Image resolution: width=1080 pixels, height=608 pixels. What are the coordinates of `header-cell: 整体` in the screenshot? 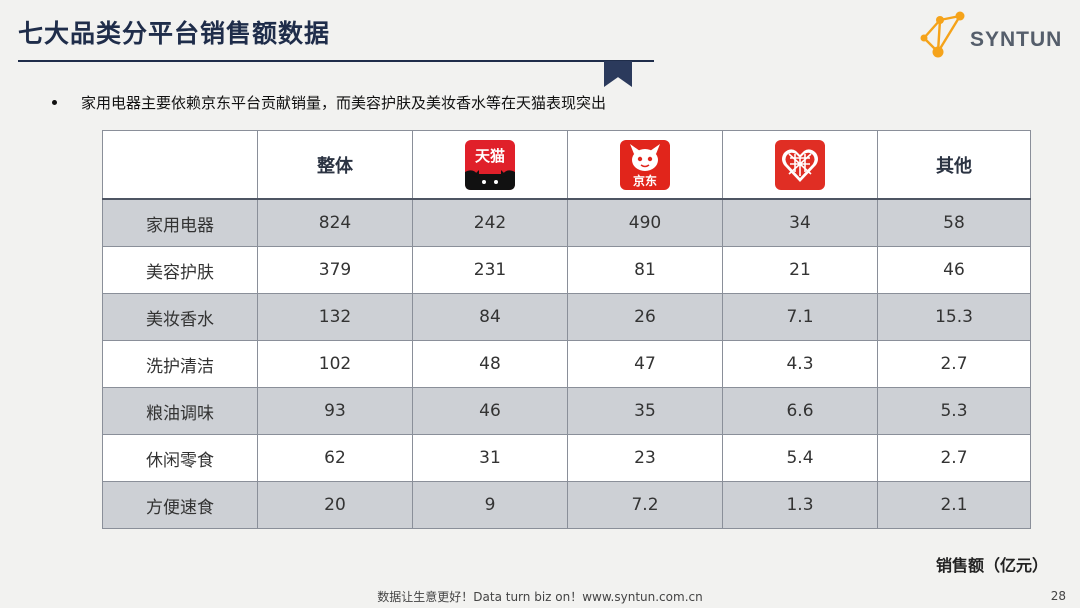 It's located at (335, 165).